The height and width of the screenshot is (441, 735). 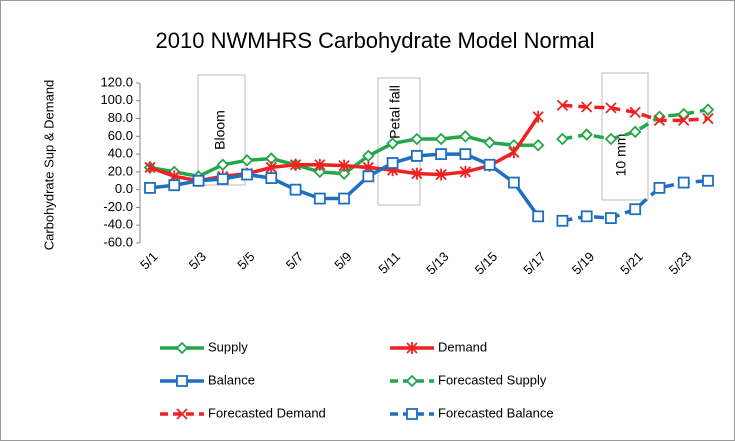 What do you see at coordinates (395, 112) in the screenshot?
I see `annotation: Petal fall` at bounding box center [395, 112].